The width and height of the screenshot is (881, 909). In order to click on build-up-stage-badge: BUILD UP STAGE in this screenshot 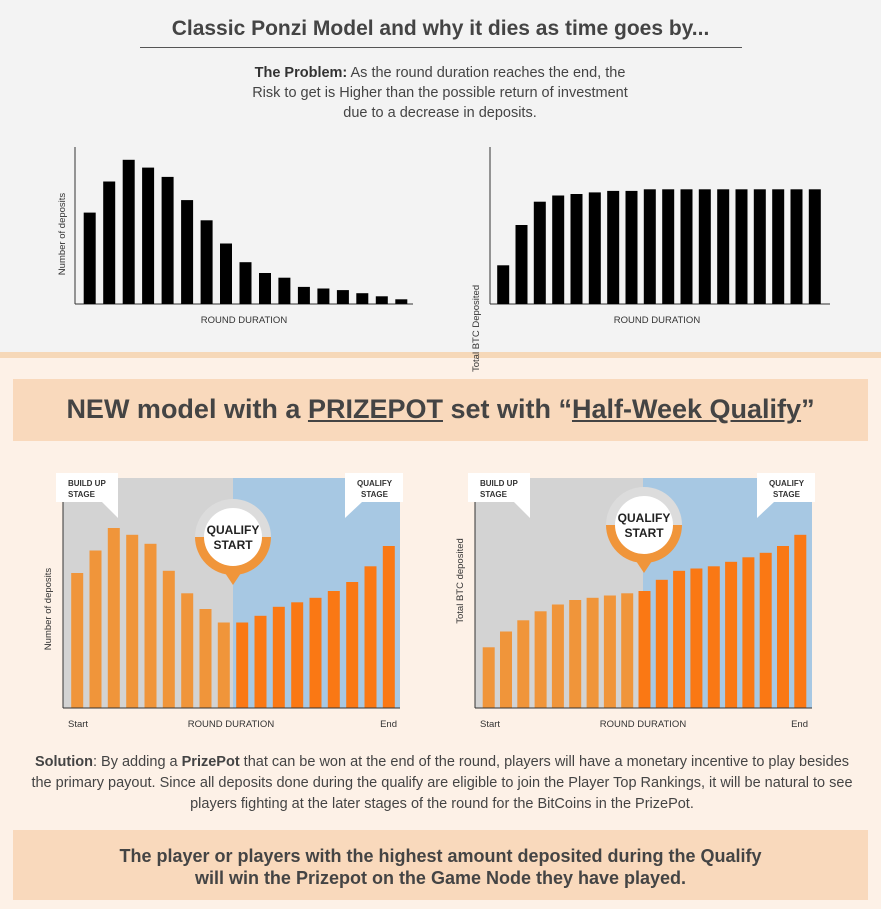, I will do `click(87, 495)`.